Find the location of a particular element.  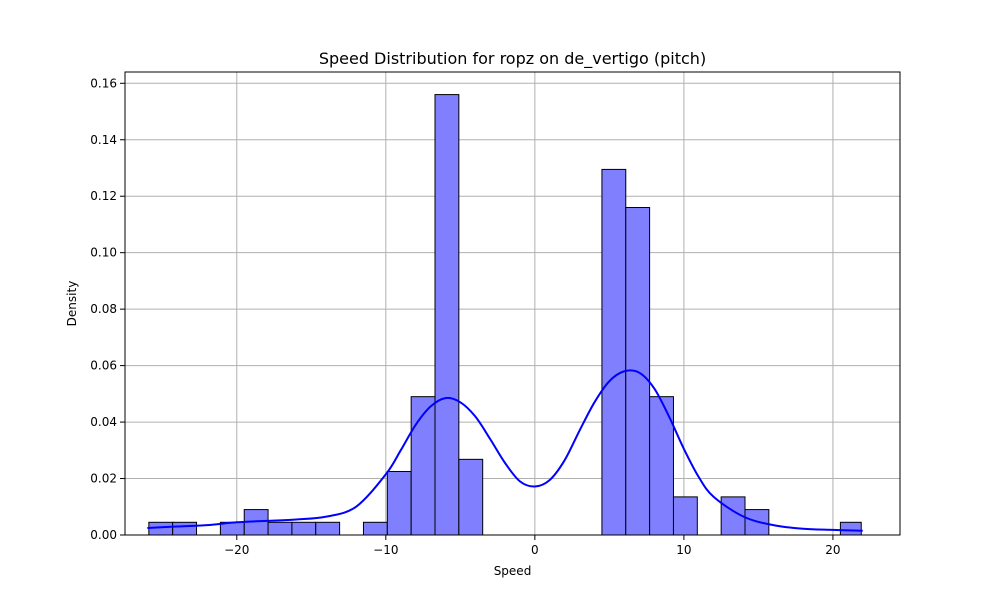

y-tick-label: 0.06 is located at coordinates (103, 366).